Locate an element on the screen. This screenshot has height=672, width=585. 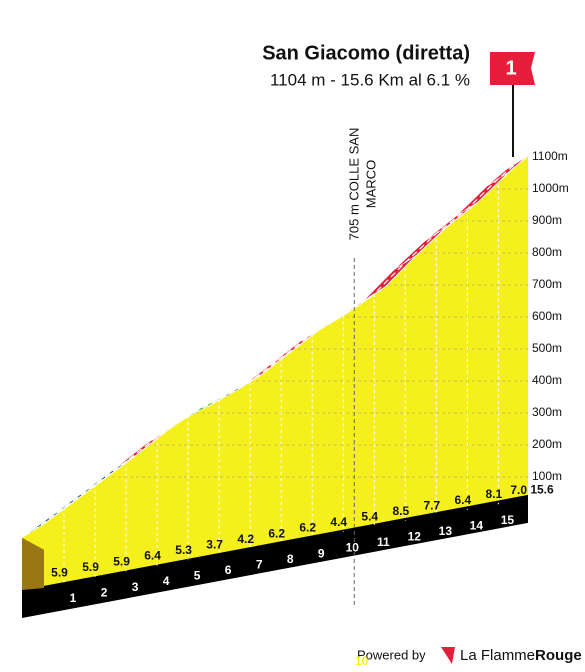
y-tick-label: 500m is located at coordinates (547, 348).